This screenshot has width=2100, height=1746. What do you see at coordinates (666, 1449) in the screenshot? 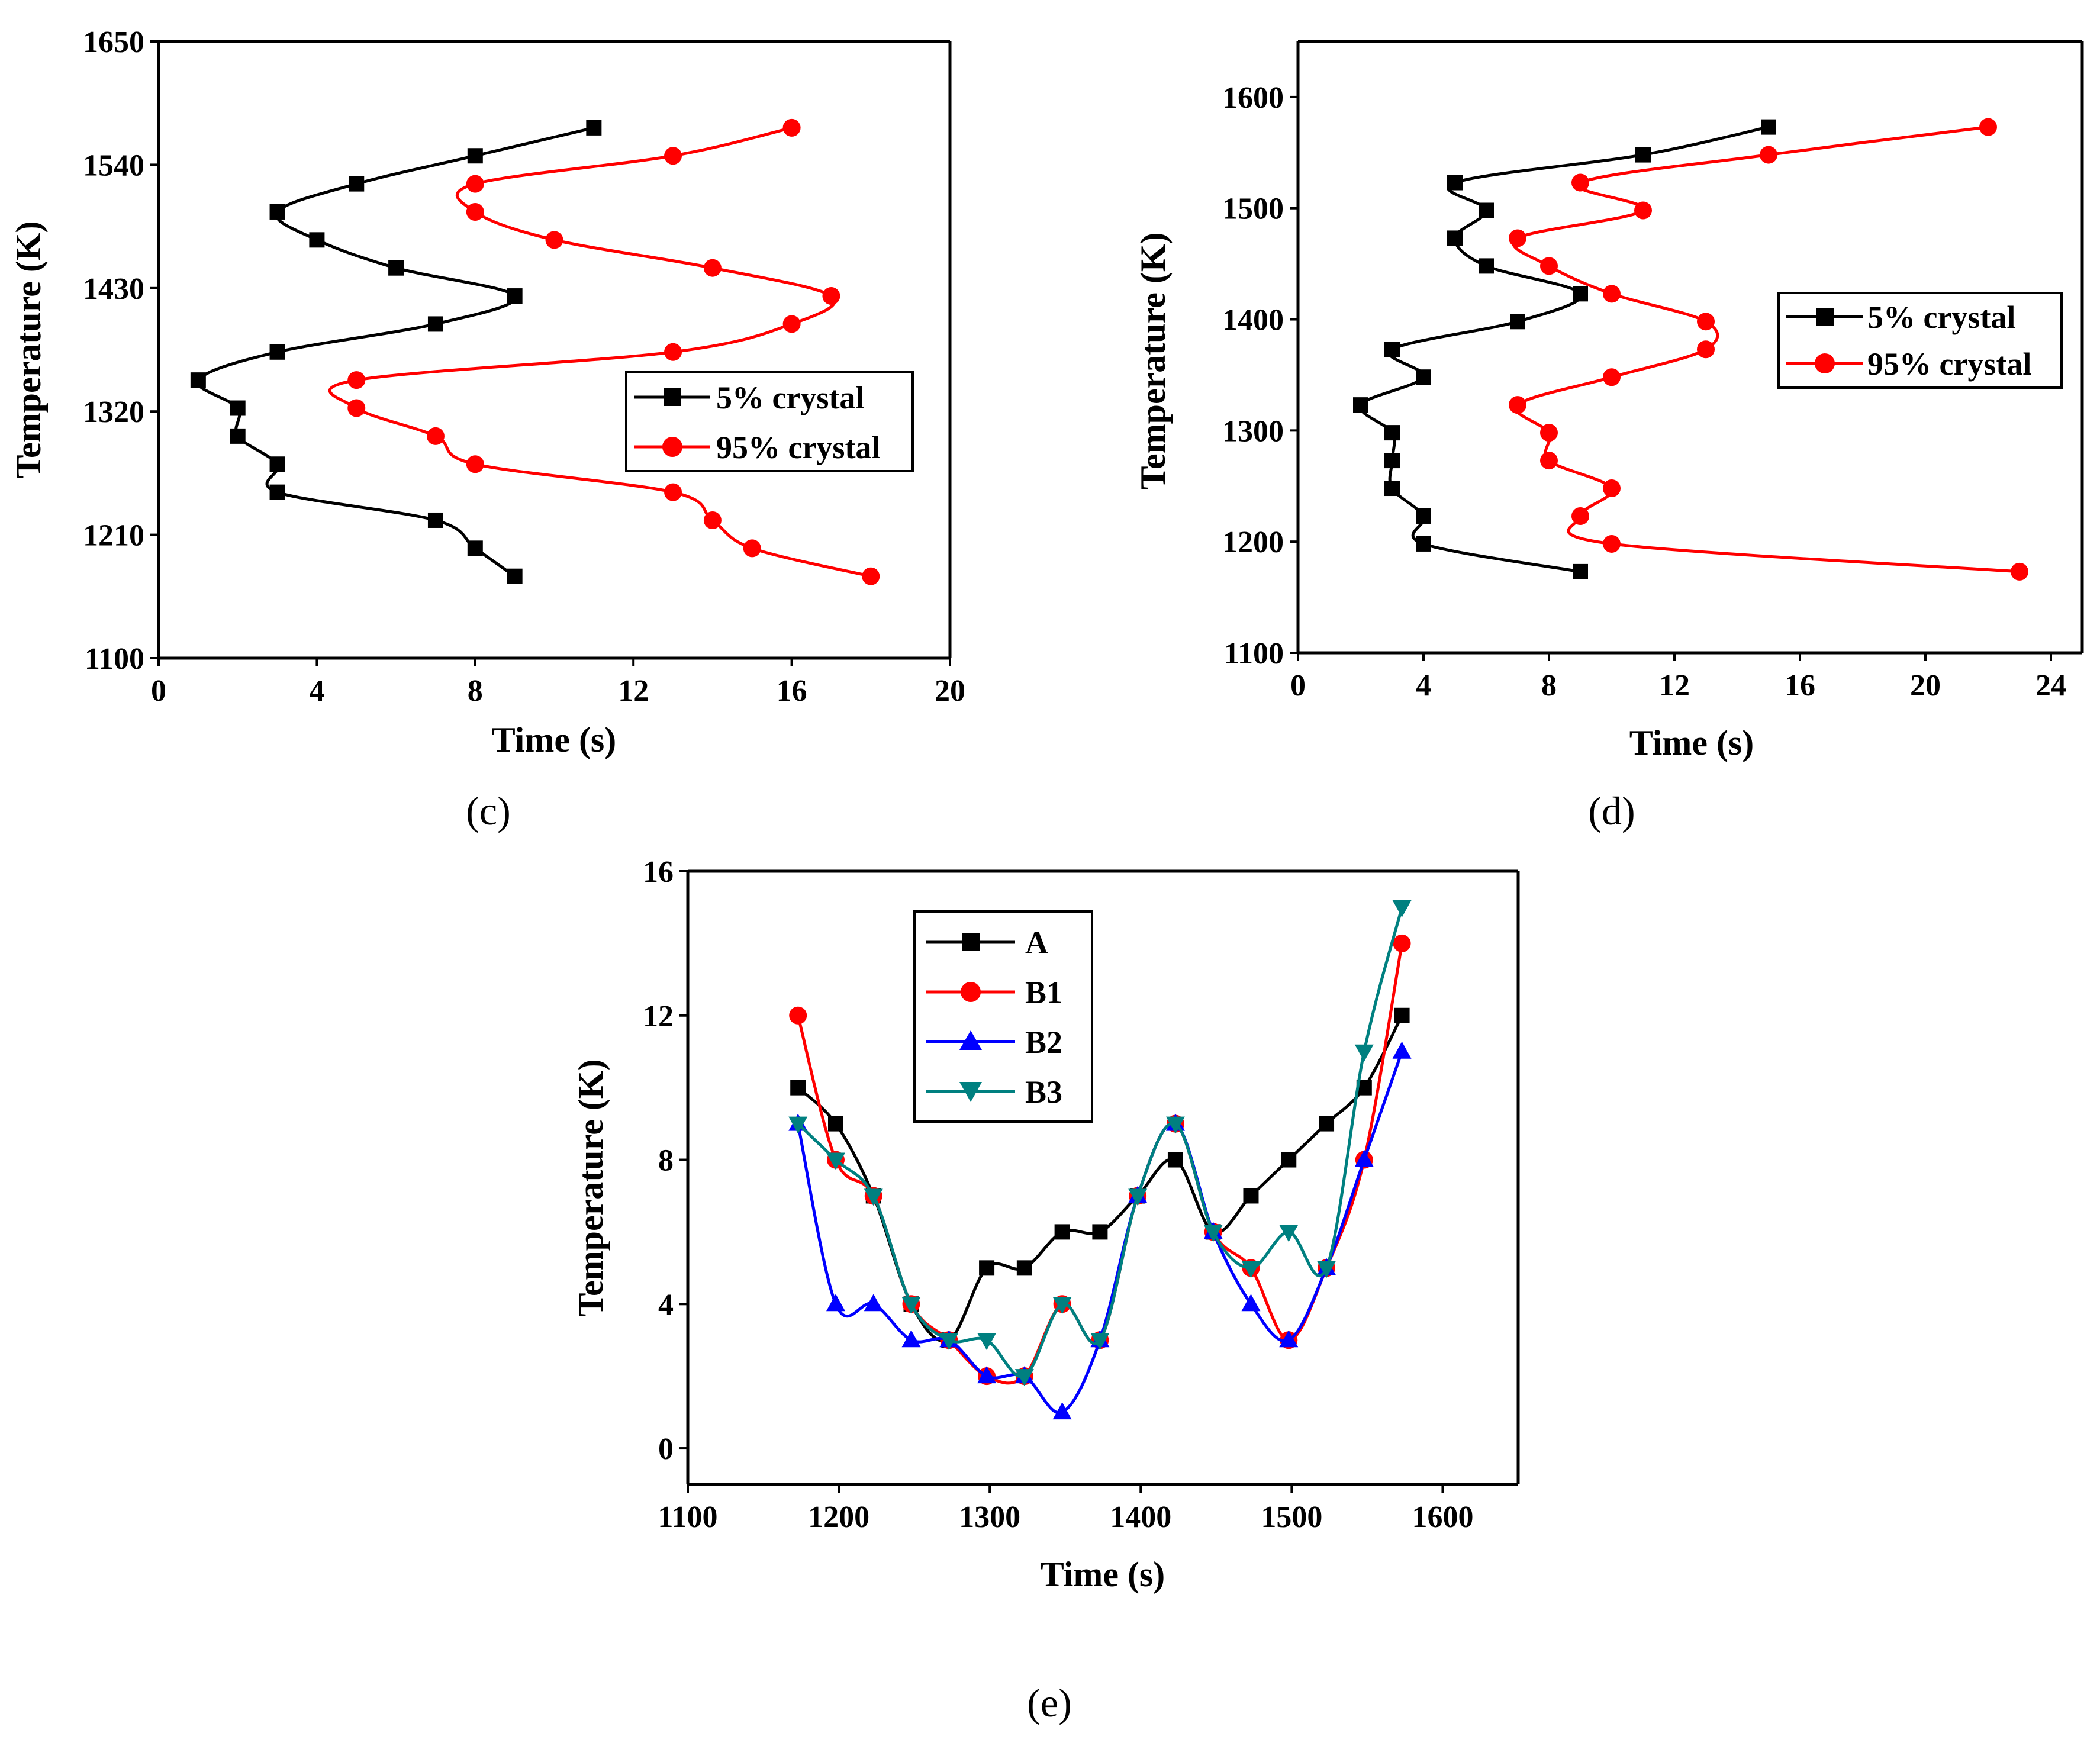
I see `chart-e-y-tick-label: 0` at bounding box center [666, 1449].